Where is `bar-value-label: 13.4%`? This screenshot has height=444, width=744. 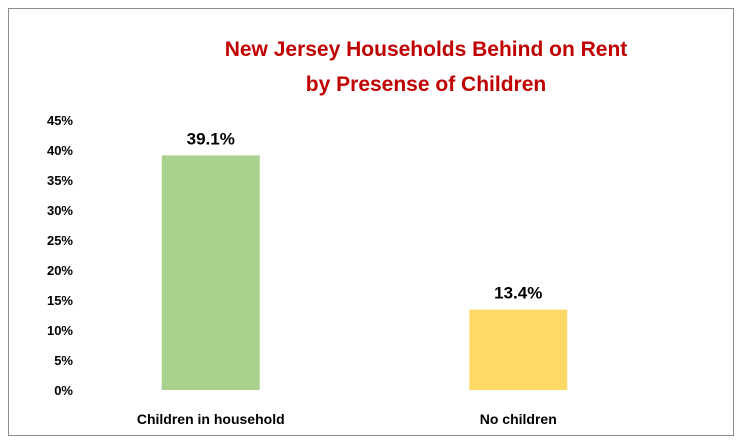
bar-value-label: 13.4% is located at coordinates (518, 293).